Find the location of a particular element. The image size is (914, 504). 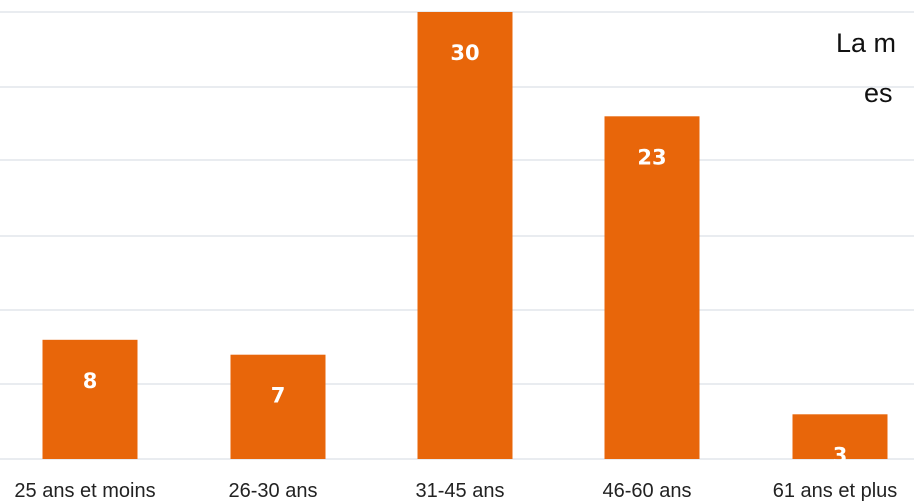

data-label: 7 is located at coordinates (278, 396).